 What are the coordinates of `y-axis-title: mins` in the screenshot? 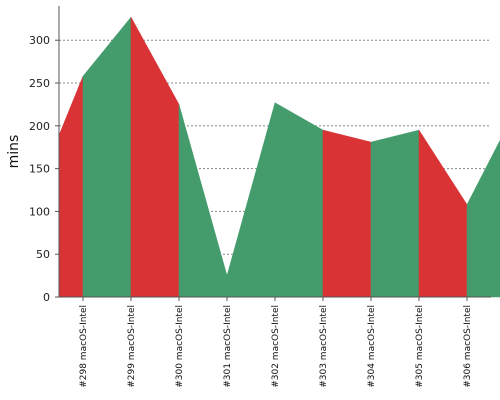 It's located at (14, 152).